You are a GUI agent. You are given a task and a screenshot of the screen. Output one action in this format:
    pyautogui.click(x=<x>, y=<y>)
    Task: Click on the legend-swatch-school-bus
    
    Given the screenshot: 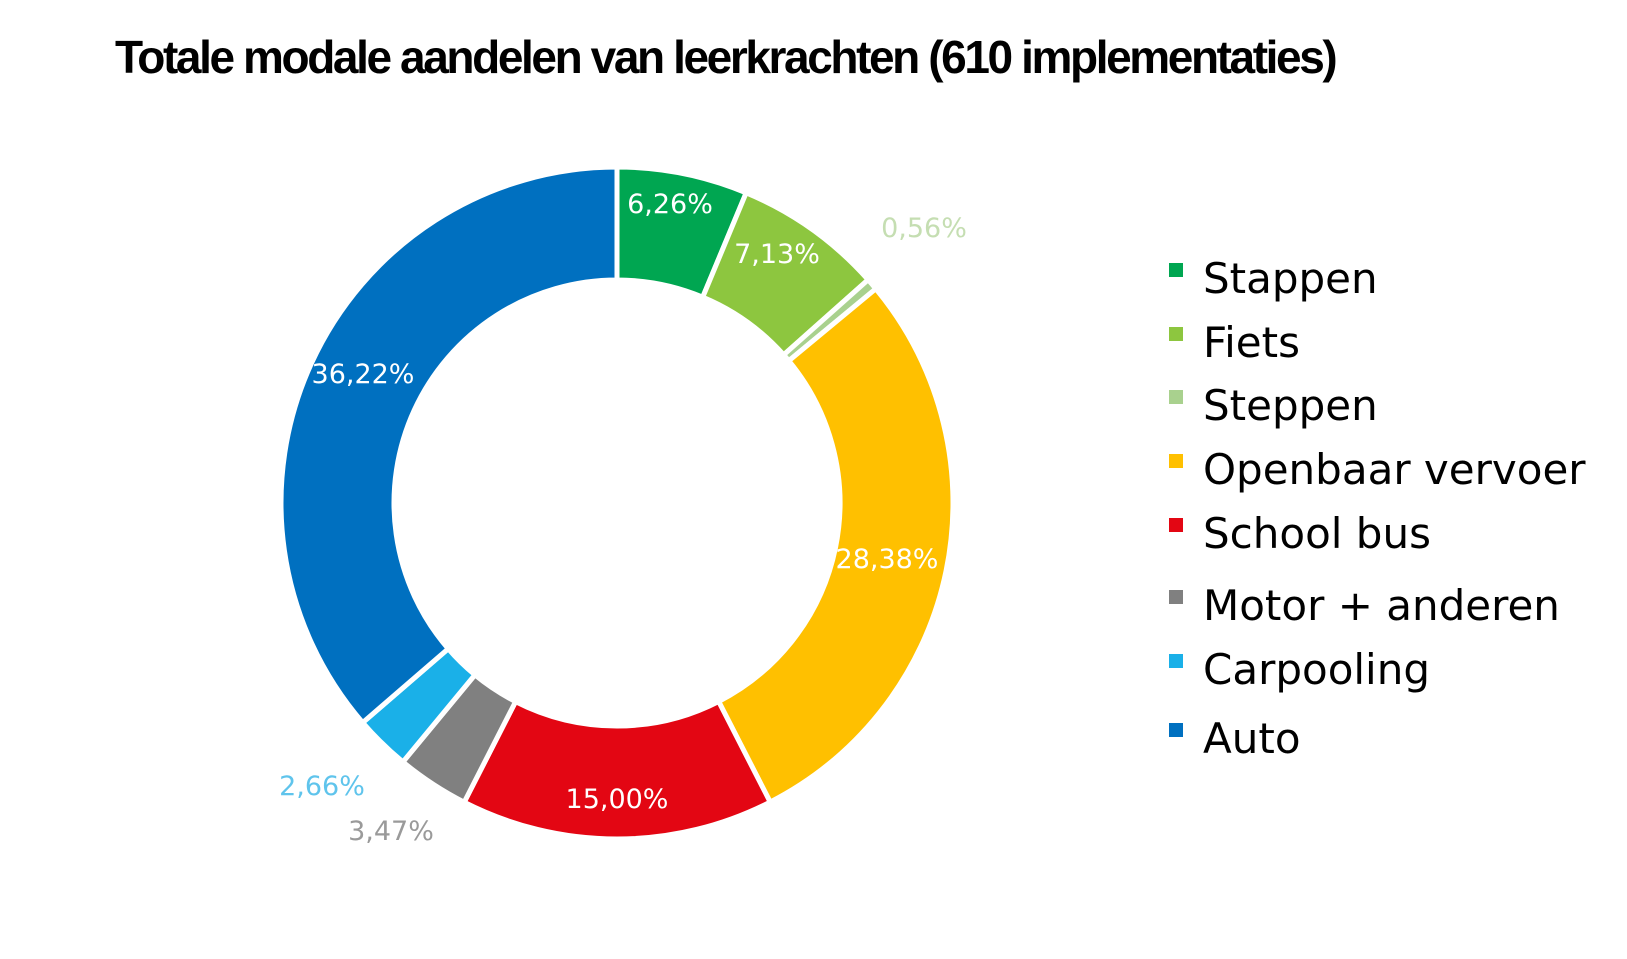 What is the action you would take?
    pyautogui.click(x=1176, y=525)
    